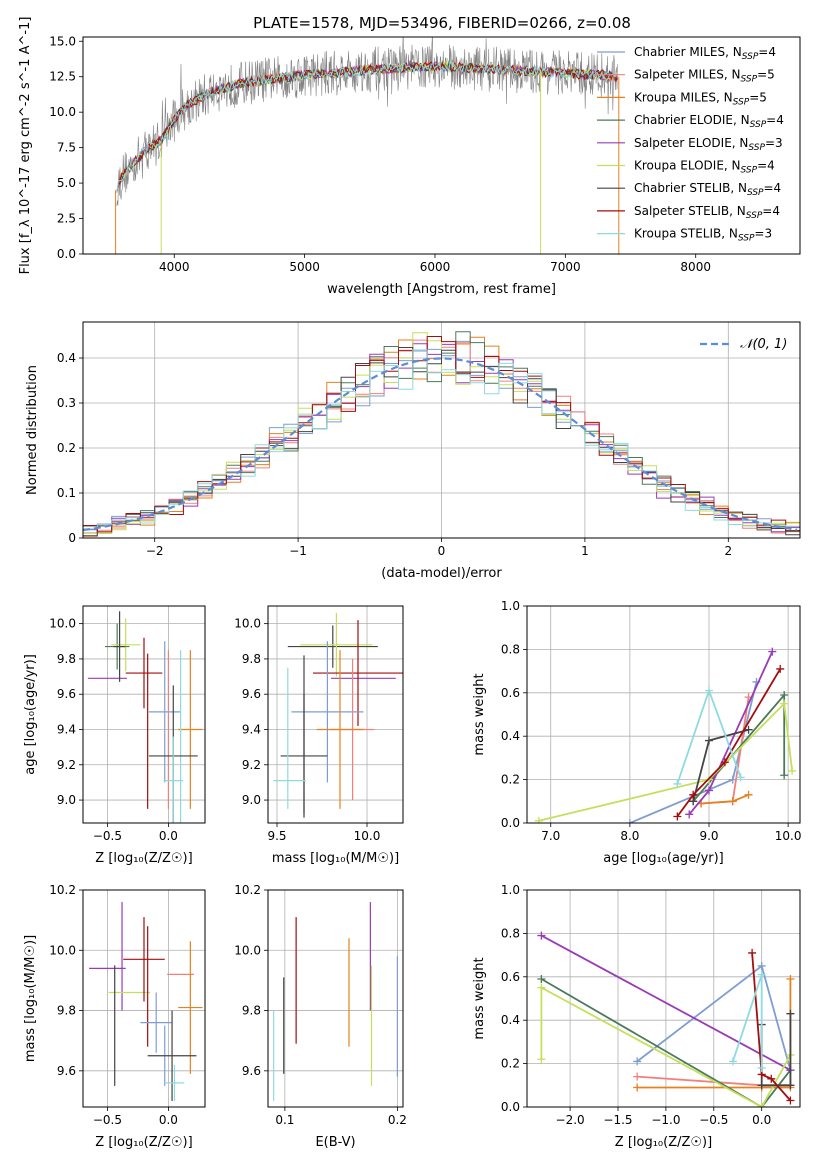  Describe the element at coordinates (32, 430) in the screenshot. I see `y-axis-label: Normed distribution` at that location.